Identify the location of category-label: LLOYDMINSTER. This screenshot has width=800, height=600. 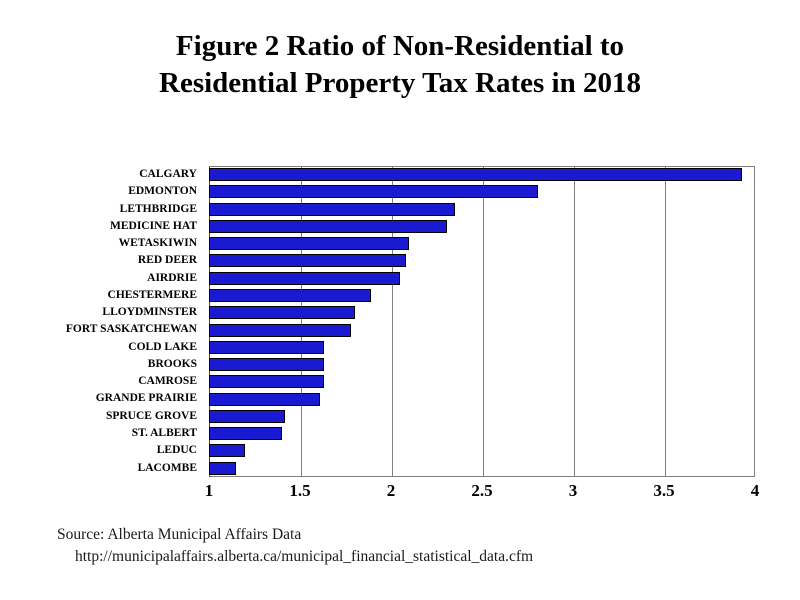
(149, 312).